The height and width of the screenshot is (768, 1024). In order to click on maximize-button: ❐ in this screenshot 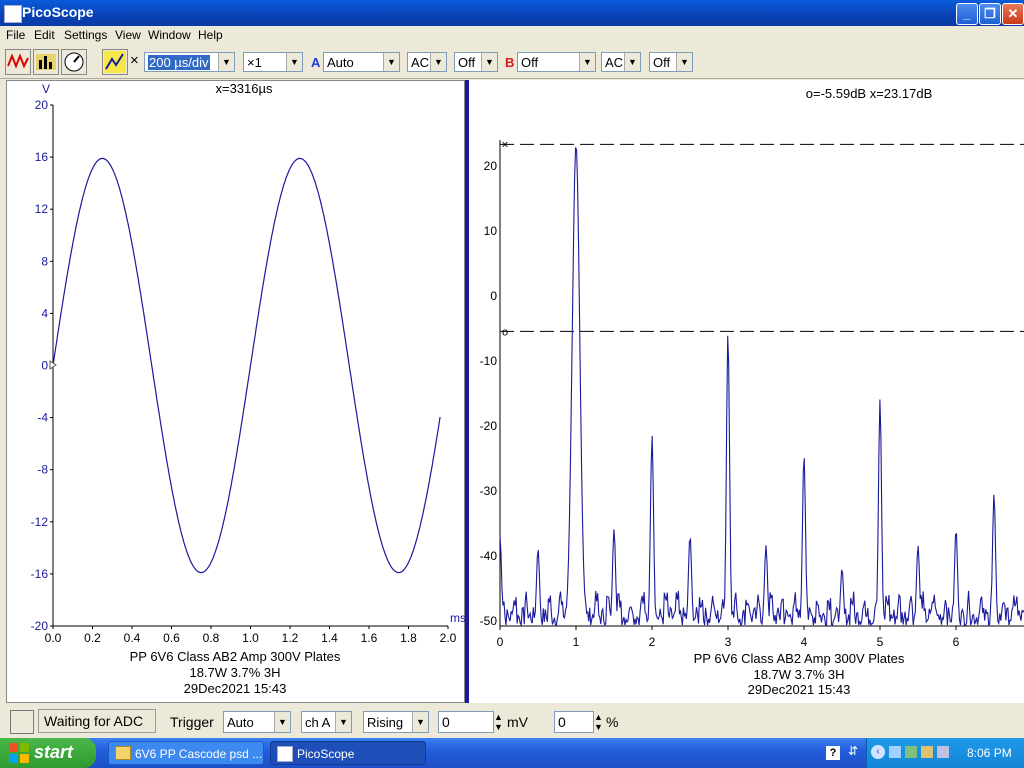, I will do `click(990, 14)`.